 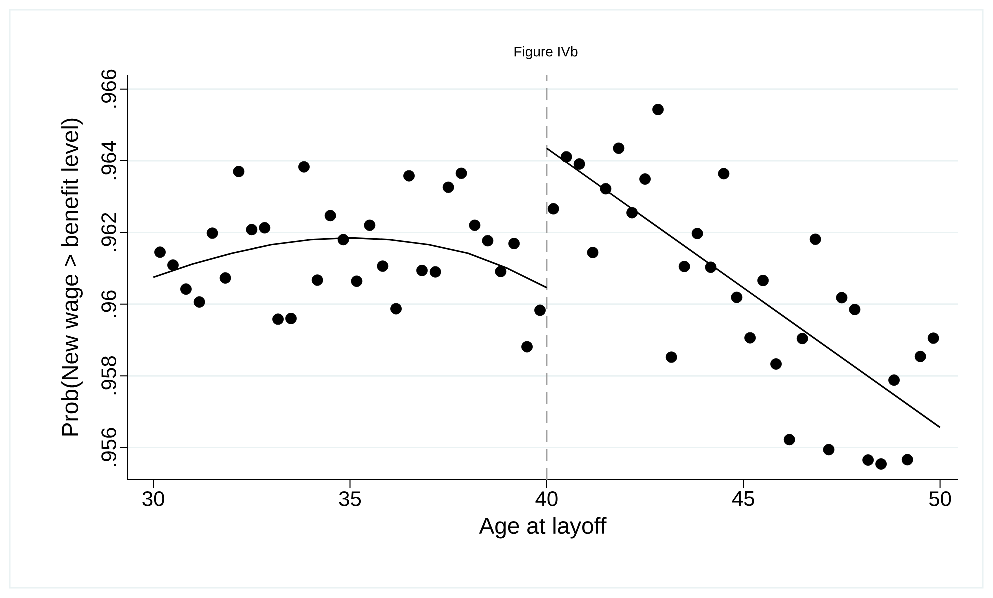 What do you see at coordinates (940, 499) in the screenshot?
I see `x-tick-label: 50` at bounding box center [940, 499].